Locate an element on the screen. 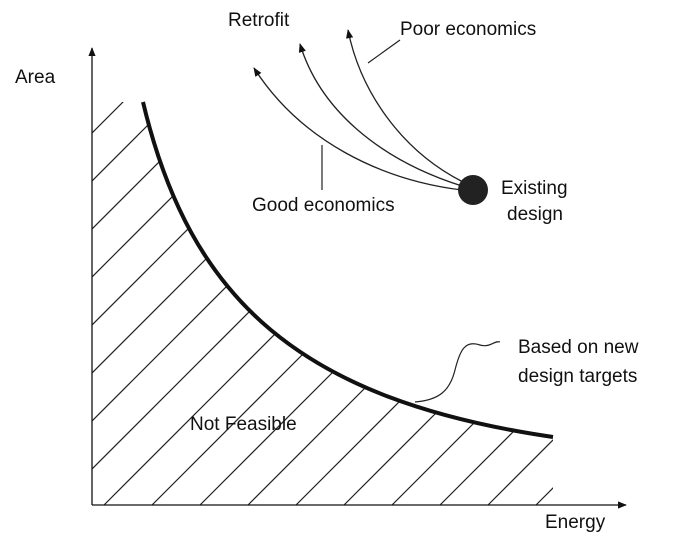 Image resolution: width=673 pixels, height=535 pixels. arrow-retrofit is located at coordinates (380, 115).